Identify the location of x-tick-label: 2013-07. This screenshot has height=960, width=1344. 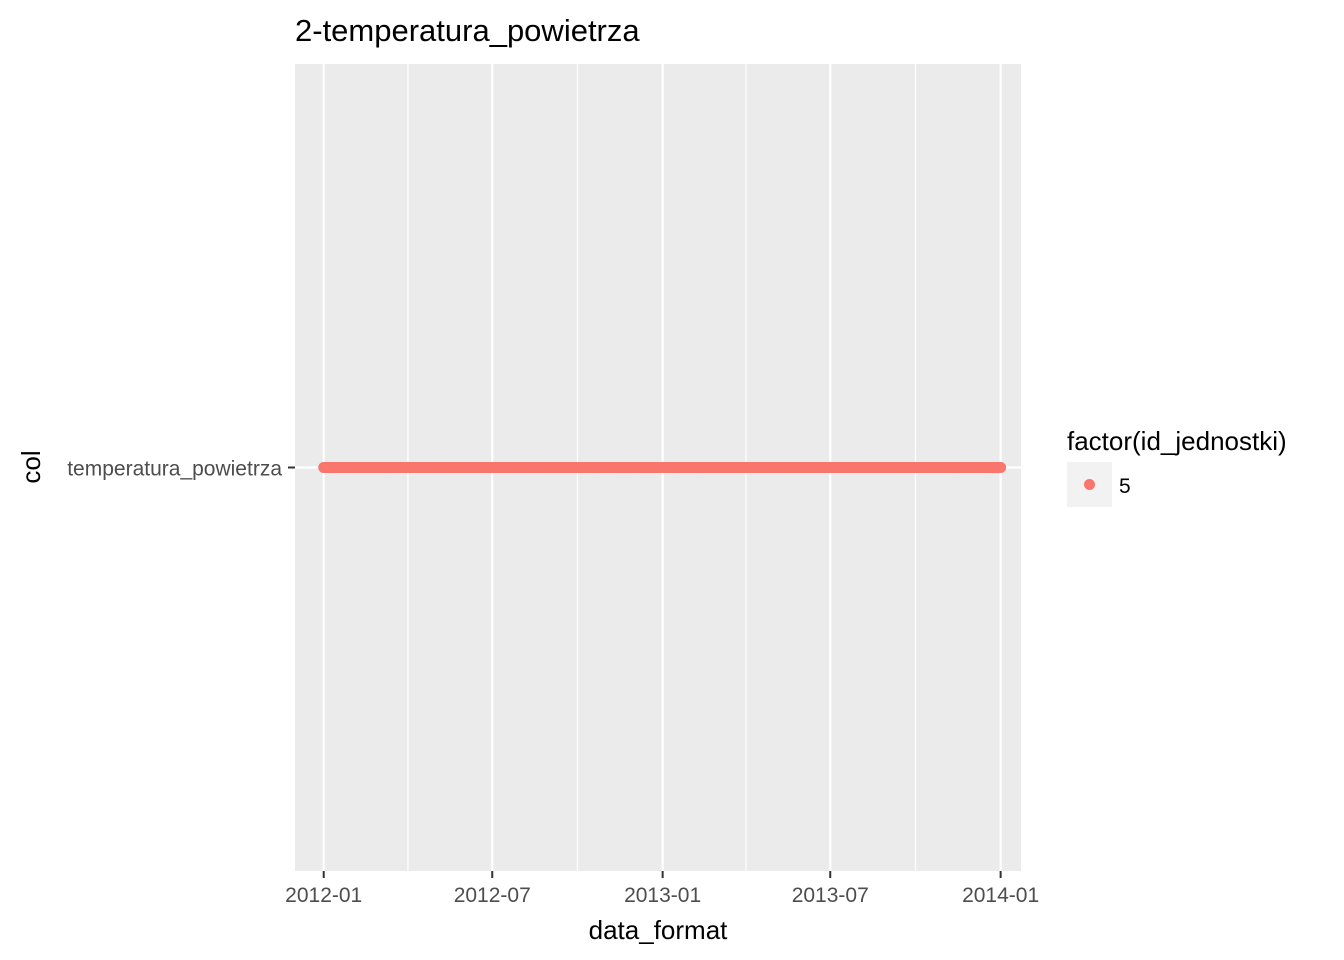
(830, 895).